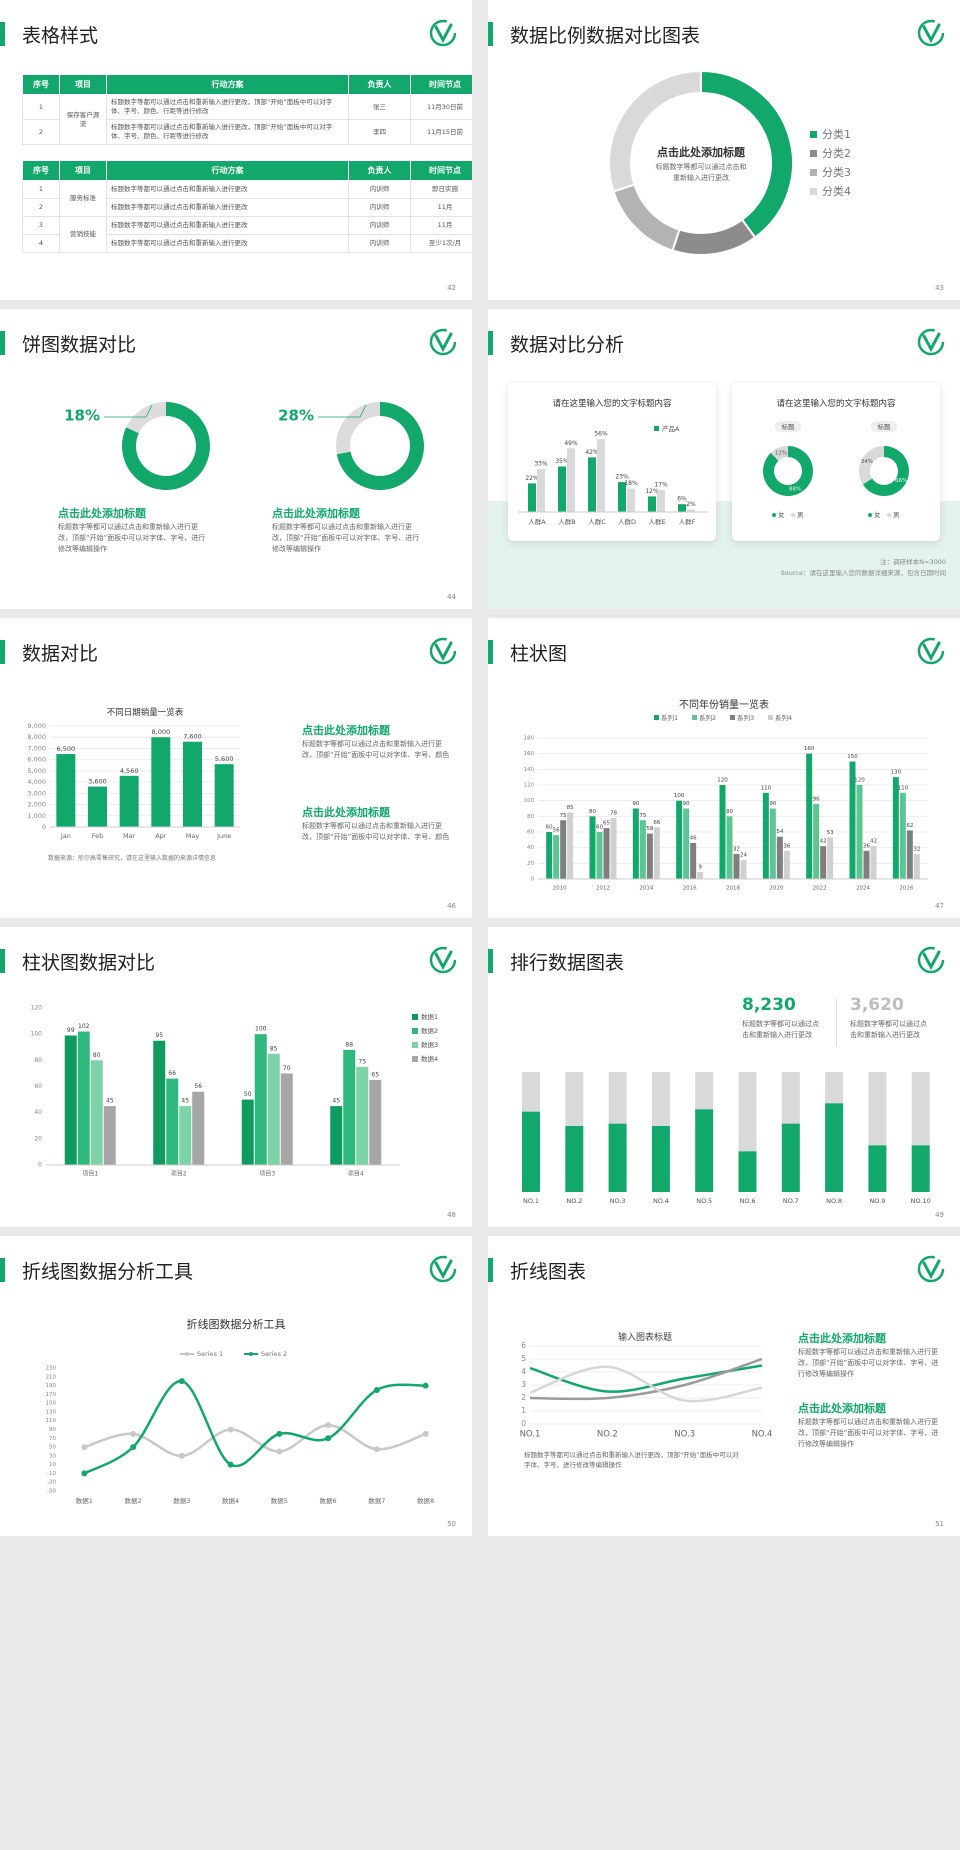  What do you see at coordinates (909, 826) in the screenshot?
I see `value-label: 62` at bounding box center [909, 826].